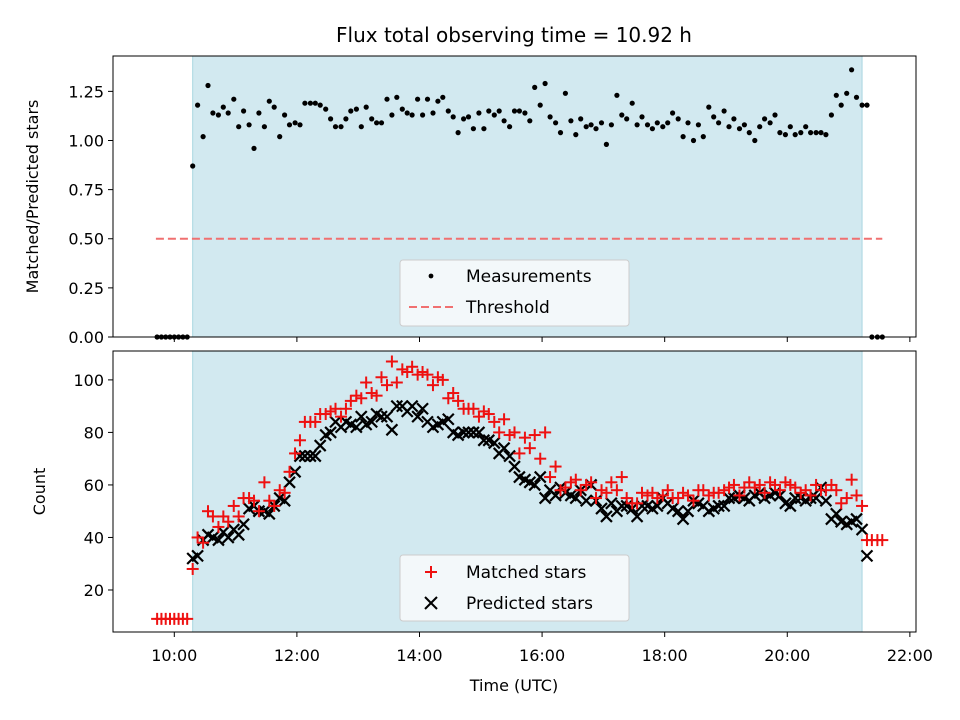 This screenshot has width=960, height=720. What do you see at coordinates (94, 537) in the screenshot?
I see `y-tick-label: 40` at bounding box center [94, 537].